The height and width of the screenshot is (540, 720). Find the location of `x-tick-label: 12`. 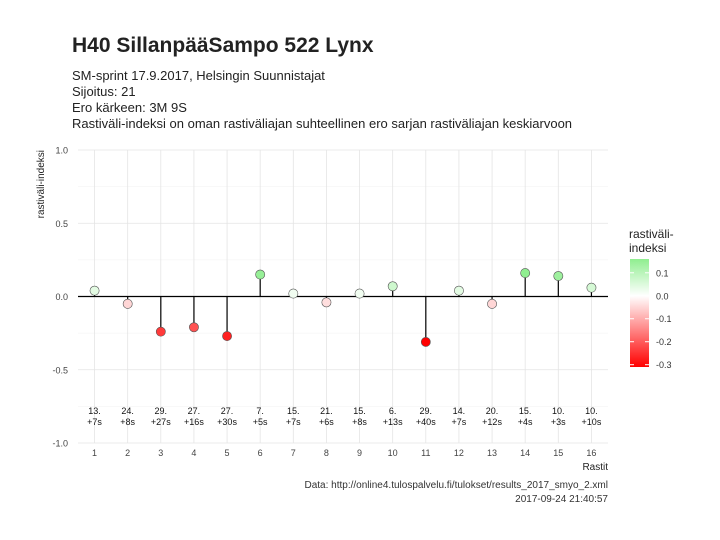

x-tick-label: 12 is located at coordinates (459, 453).